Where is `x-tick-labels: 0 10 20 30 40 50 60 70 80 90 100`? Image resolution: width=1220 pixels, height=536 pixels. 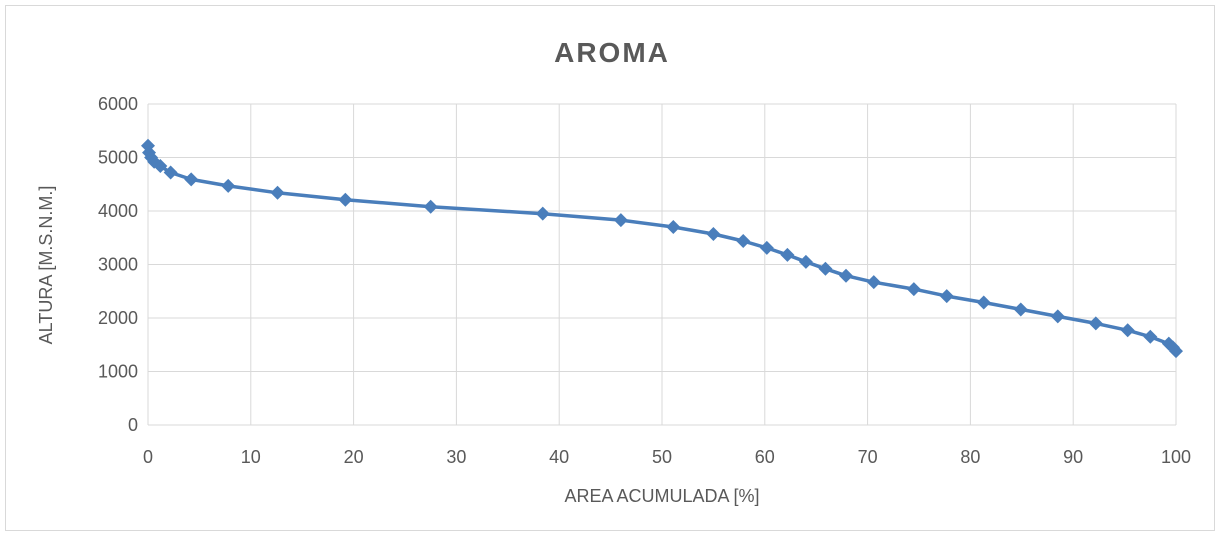 x-tick-labels: 0 10 20 30 40 50 60 70 80 90 100 is located at coordinates (667, 457).